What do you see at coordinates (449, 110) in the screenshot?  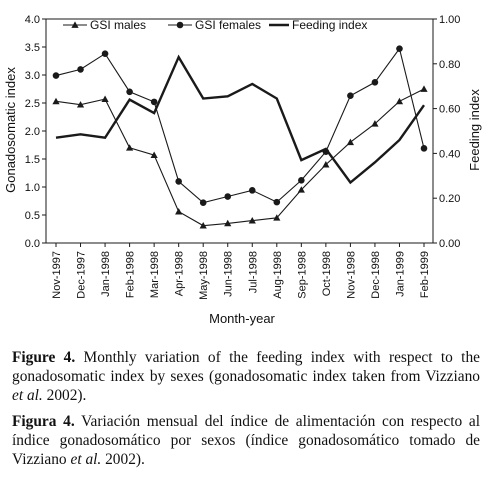 I see `y-right-tick-label: 0.60` at bounding box center [449, 110].